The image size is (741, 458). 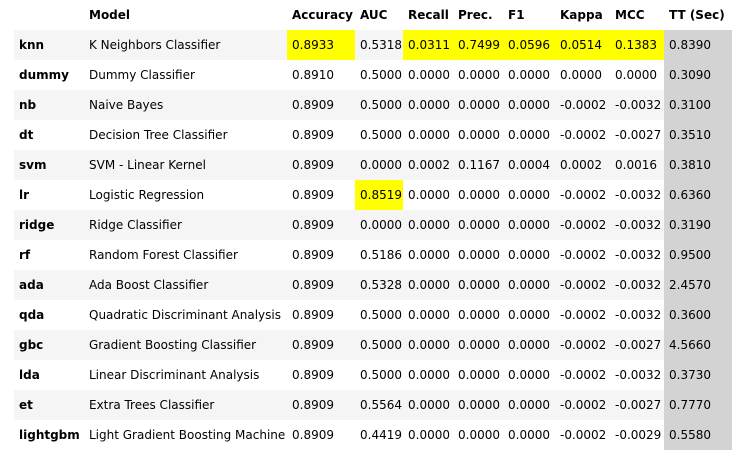 I want to click on cell-model: Quadratic Discriminant Analysis, so click(x=185, y=315).